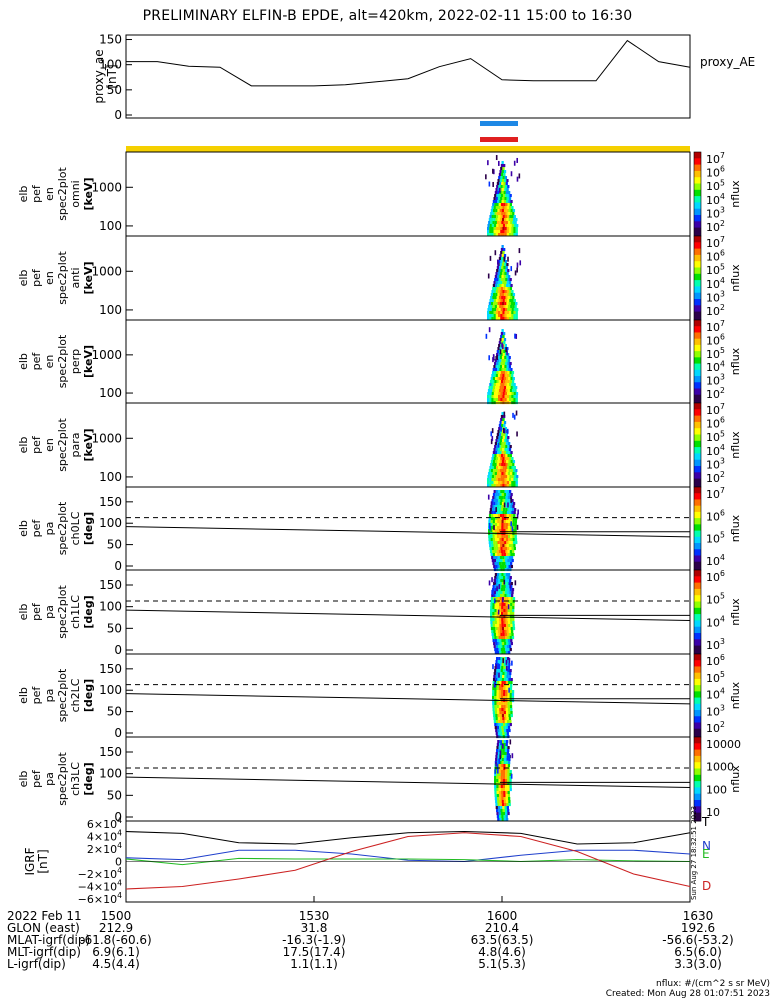 Image resolution: width=775 pixels, height=1000 pixels. I want to click on proxy-ytick-label: 100, so click(110, 65).